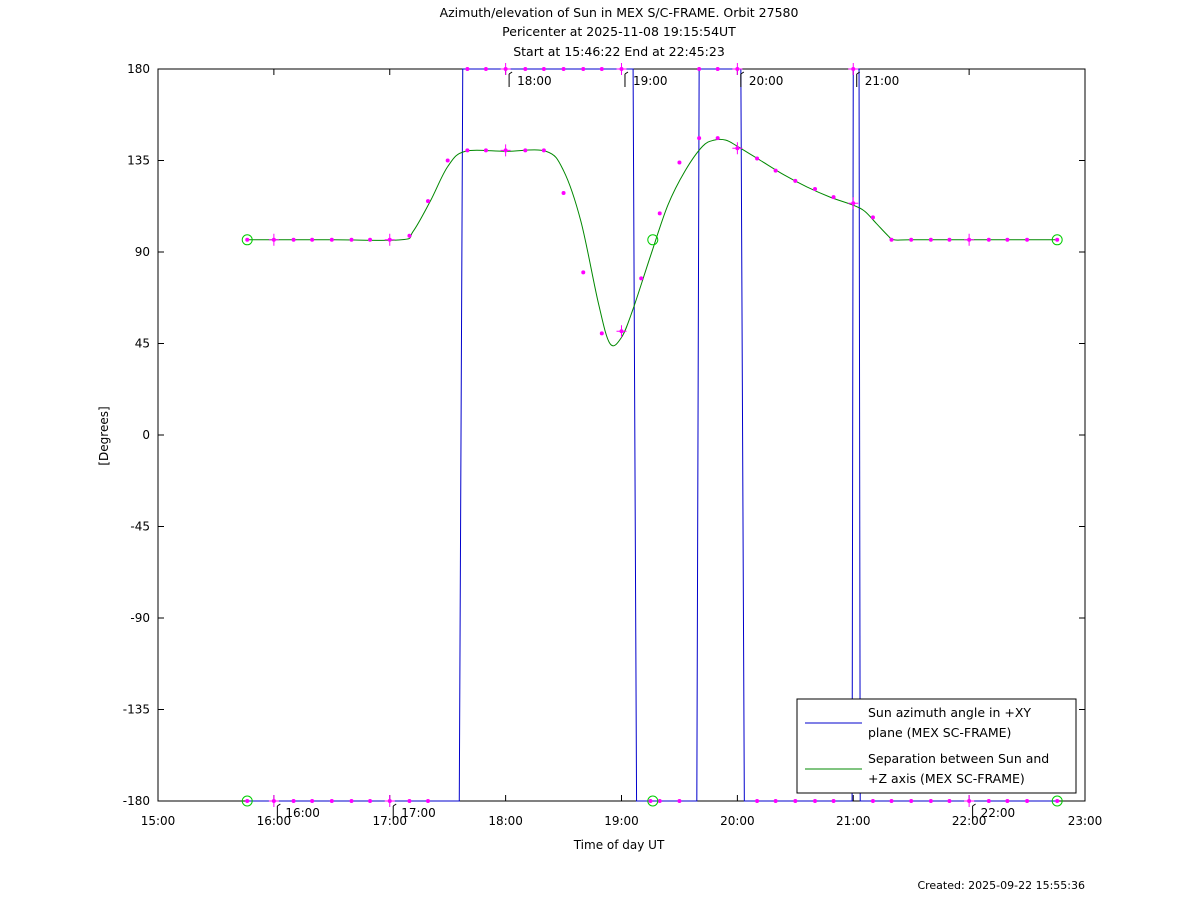 This screenshot has height=901, width=1200. What do you see at coordinates (946, 778) in the screenshot?
I see `legend-label: +Z axis (MEX SC-FRAME)` at bounding box center [946, 778].